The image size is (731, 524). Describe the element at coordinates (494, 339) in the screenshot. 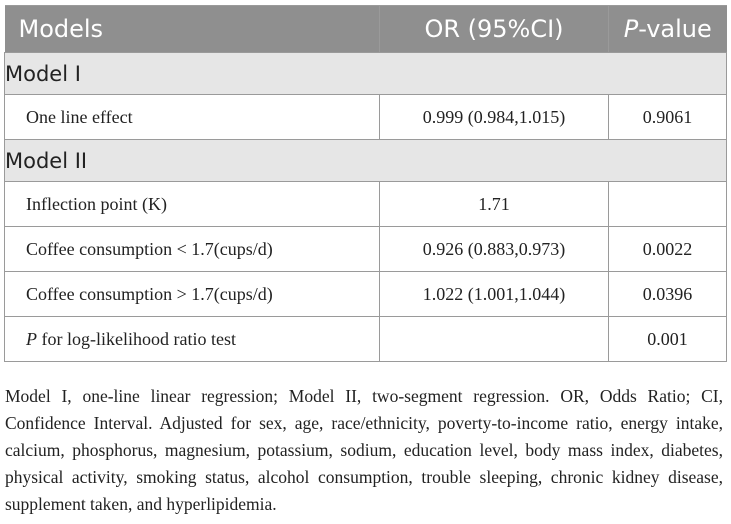

I see `row-or-ci` at that location.